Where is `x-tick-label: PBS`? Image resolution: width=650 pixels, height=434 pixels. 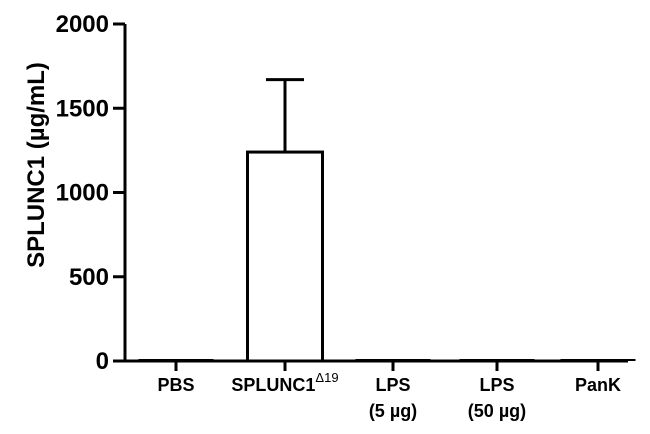
x-tick-label: PBS is located at coordinates (175, 385).